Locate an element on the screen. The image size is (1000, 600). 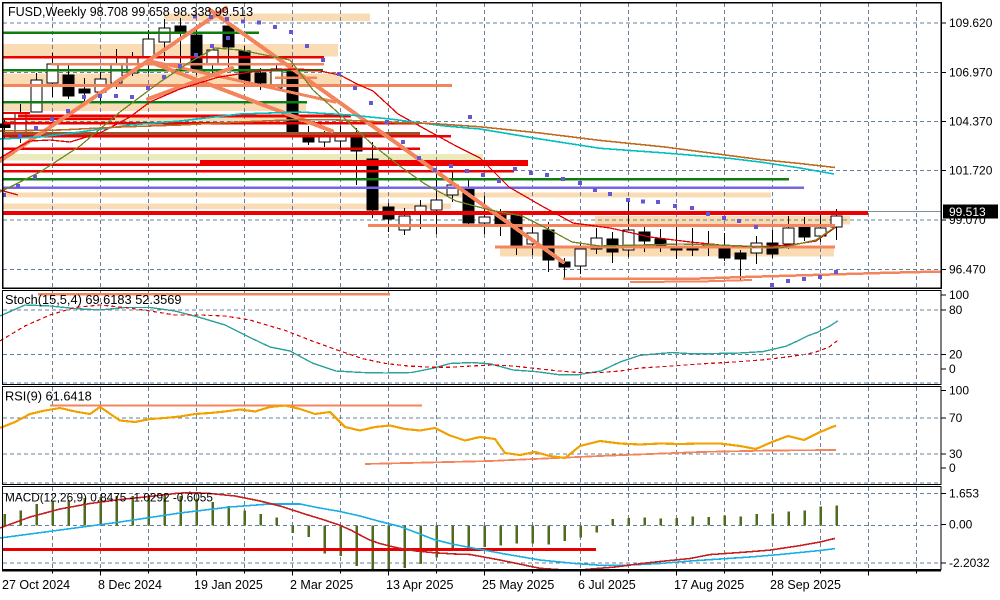
svg-text: 109.620 is located at coordinates (971, 23).